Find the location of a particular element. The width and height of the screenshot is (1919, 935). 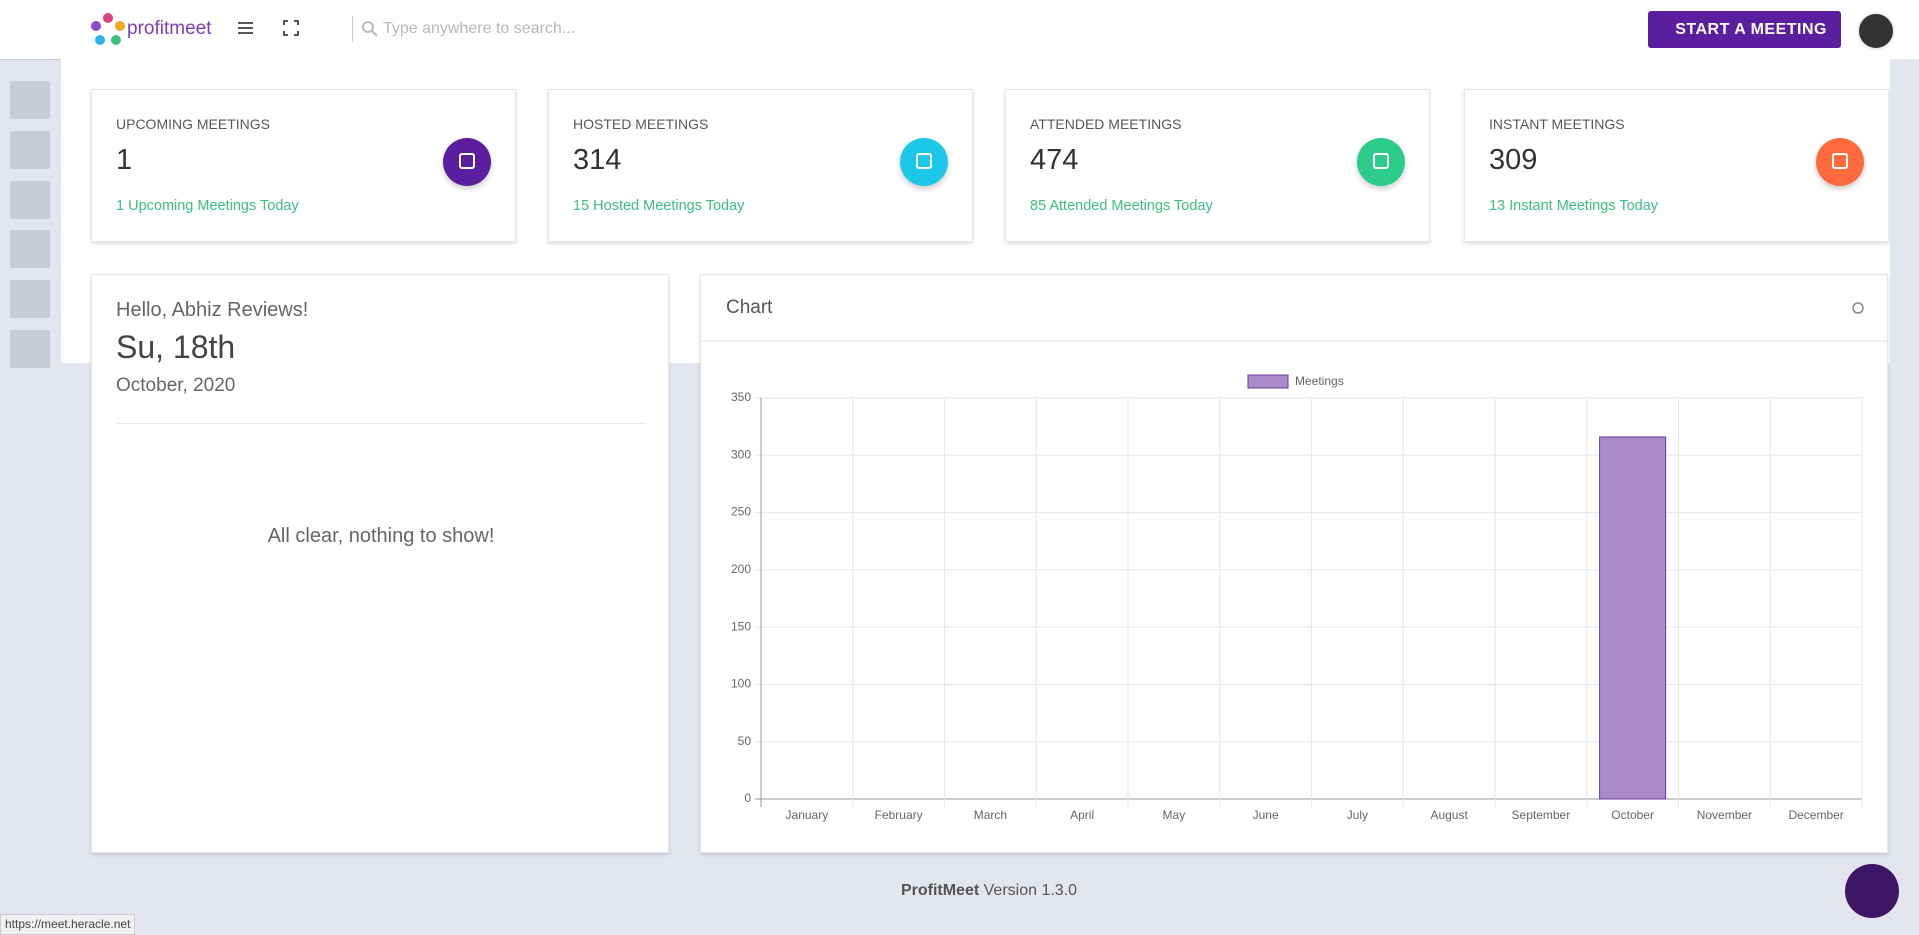

stat-note: 1 Upcoming Meetings Today is located at coordinates (207, 206).